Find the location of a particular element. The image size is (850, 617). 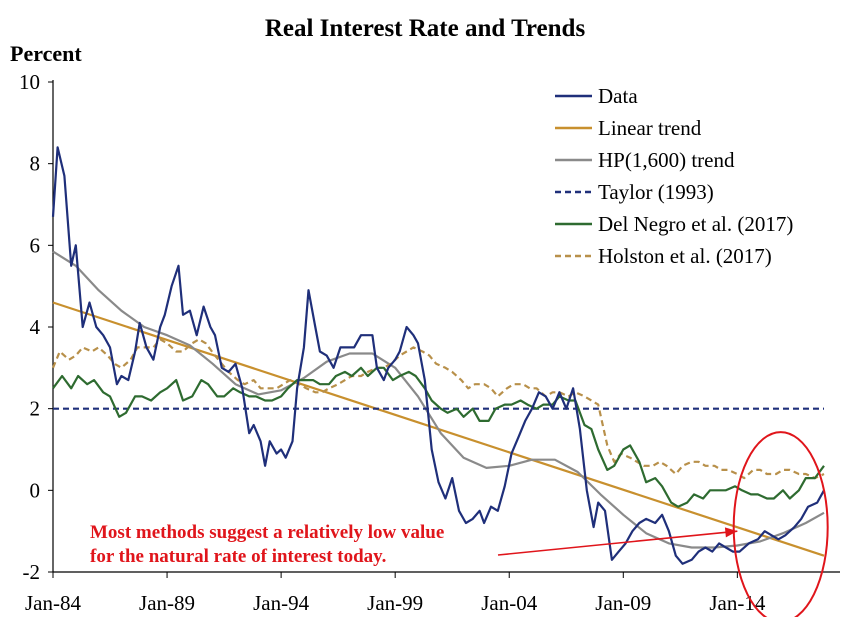

legend-label-taylor-1993: Taylor (1993) is located at coordinates (656, 192).